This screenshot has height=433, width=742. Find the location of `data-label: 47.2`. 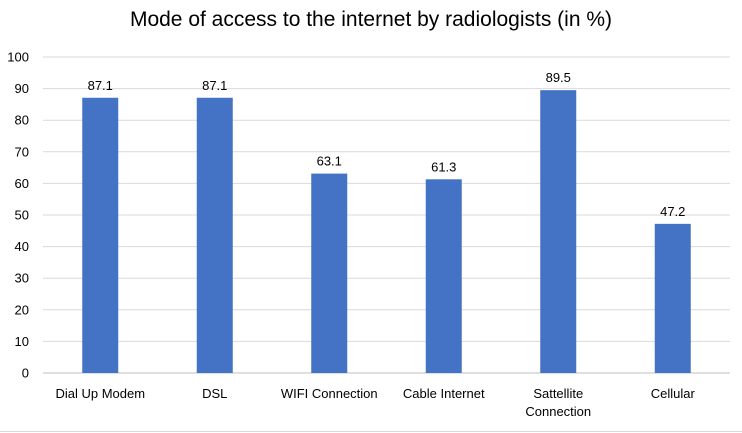

data-label: 47.2 is located at coordinates (672, 211).